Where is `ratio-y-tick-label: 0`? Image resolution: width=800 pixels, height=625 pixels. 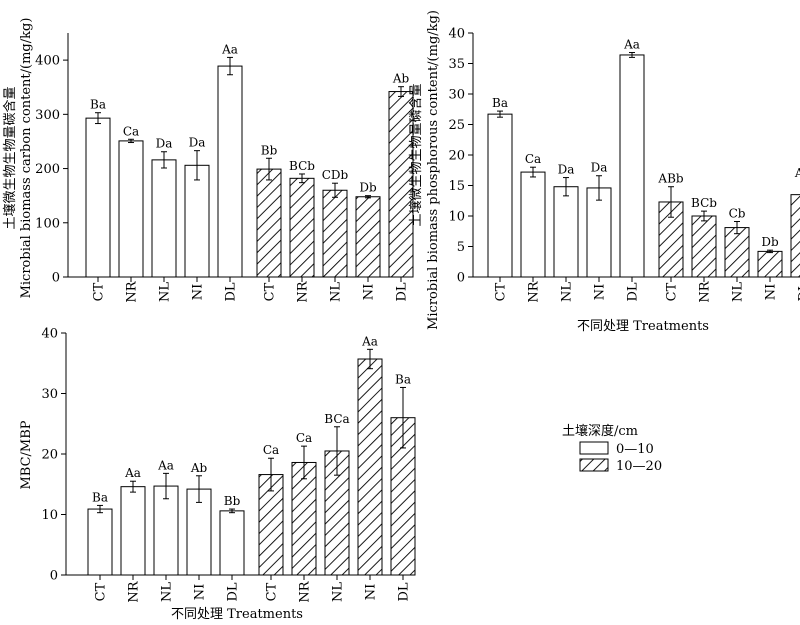
ratio-y-tick-label: 0 is located at coordinates (54, 576).